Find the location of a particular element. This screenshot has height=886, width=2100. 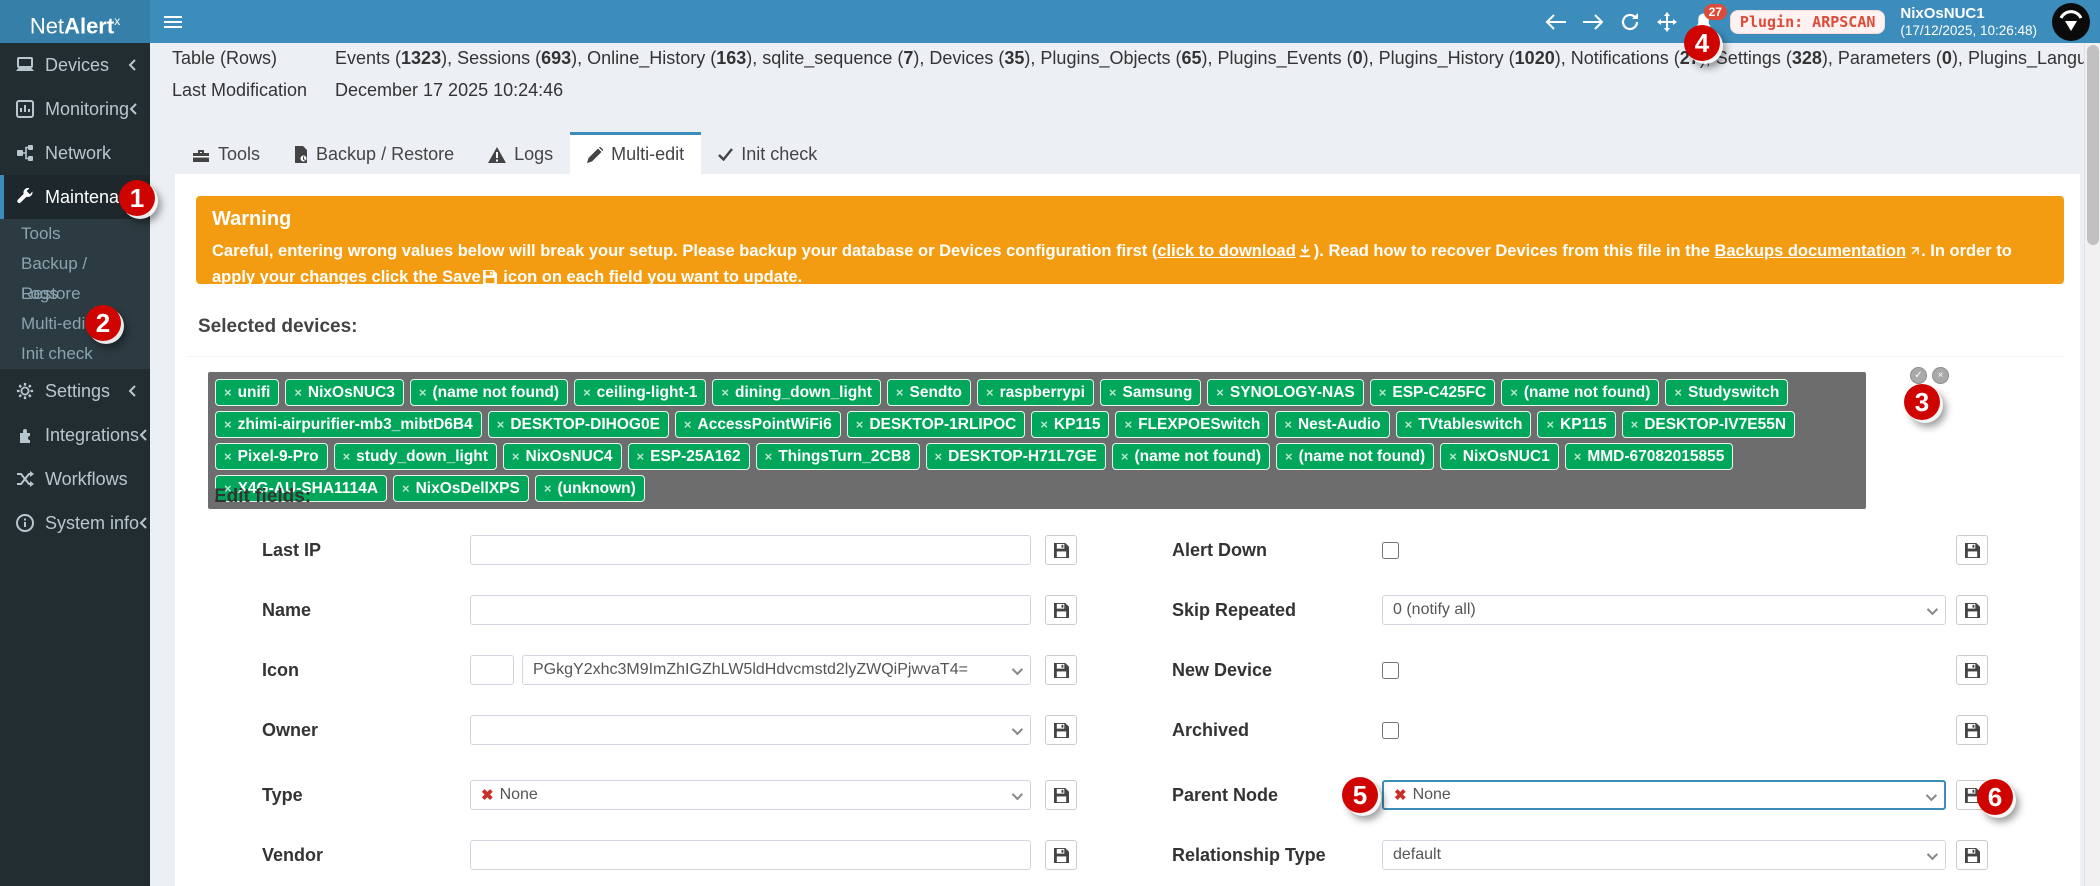

notification-count-badge: 27 is located at coordinates (1715, 11).